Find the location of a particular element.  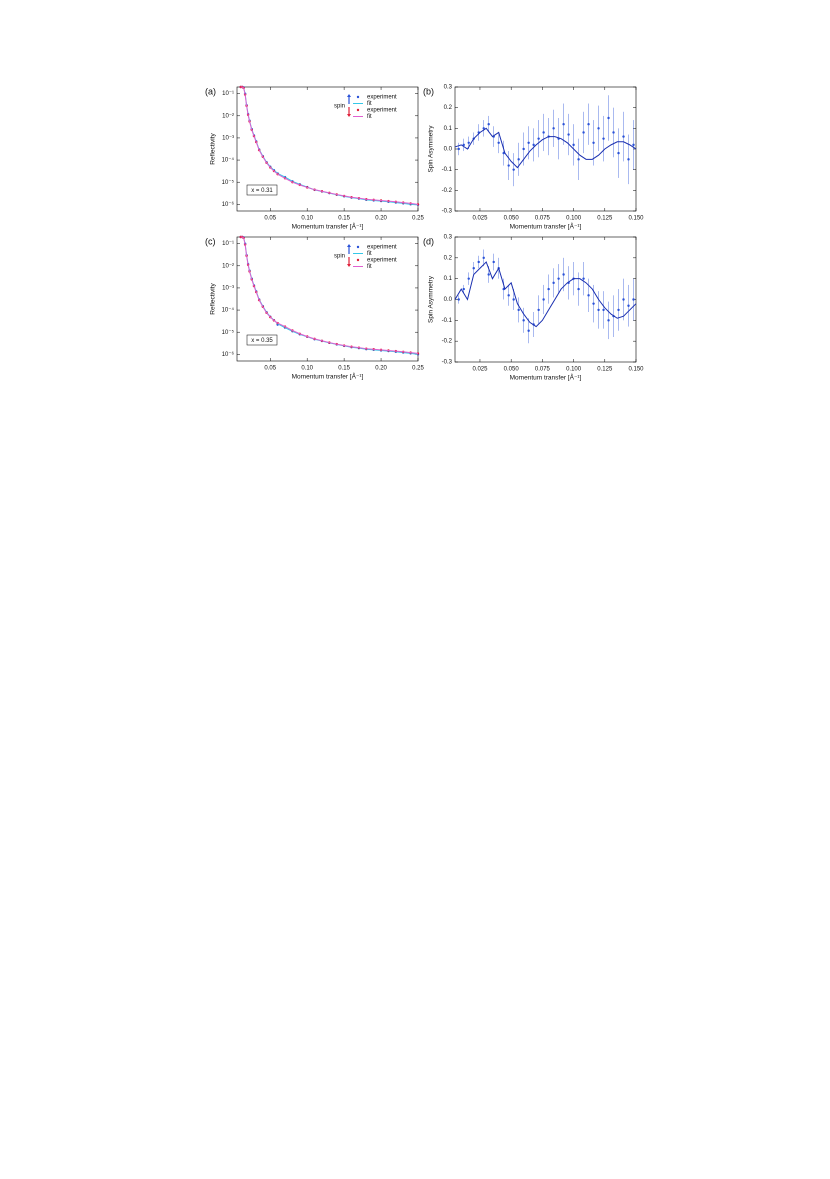

x-tick-label: 0.125 is located at coordinates (605, 370).